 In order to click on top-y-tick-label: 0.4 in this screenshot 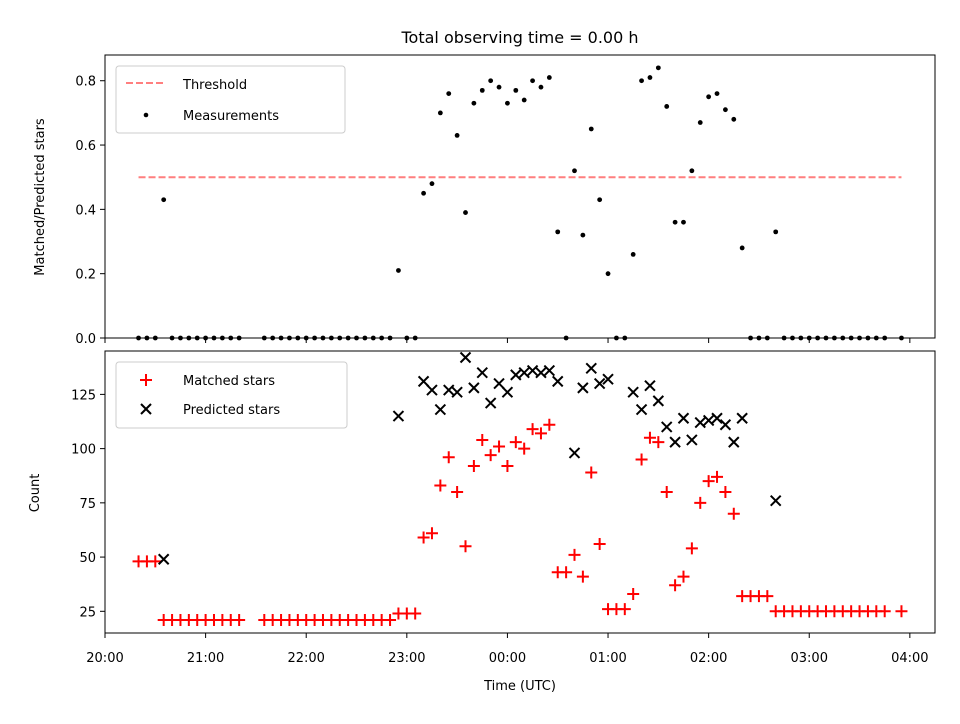, I will do `click(85, 210)`.